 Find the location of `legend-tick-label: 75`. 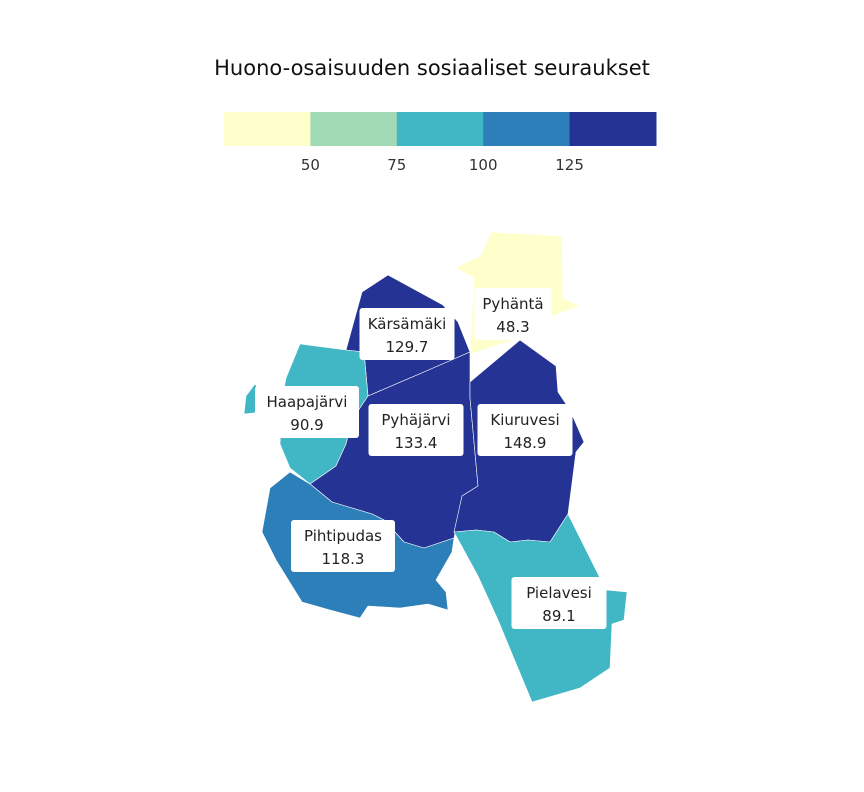

legend-tick-label: 75 is located at coordinates (396, 165).